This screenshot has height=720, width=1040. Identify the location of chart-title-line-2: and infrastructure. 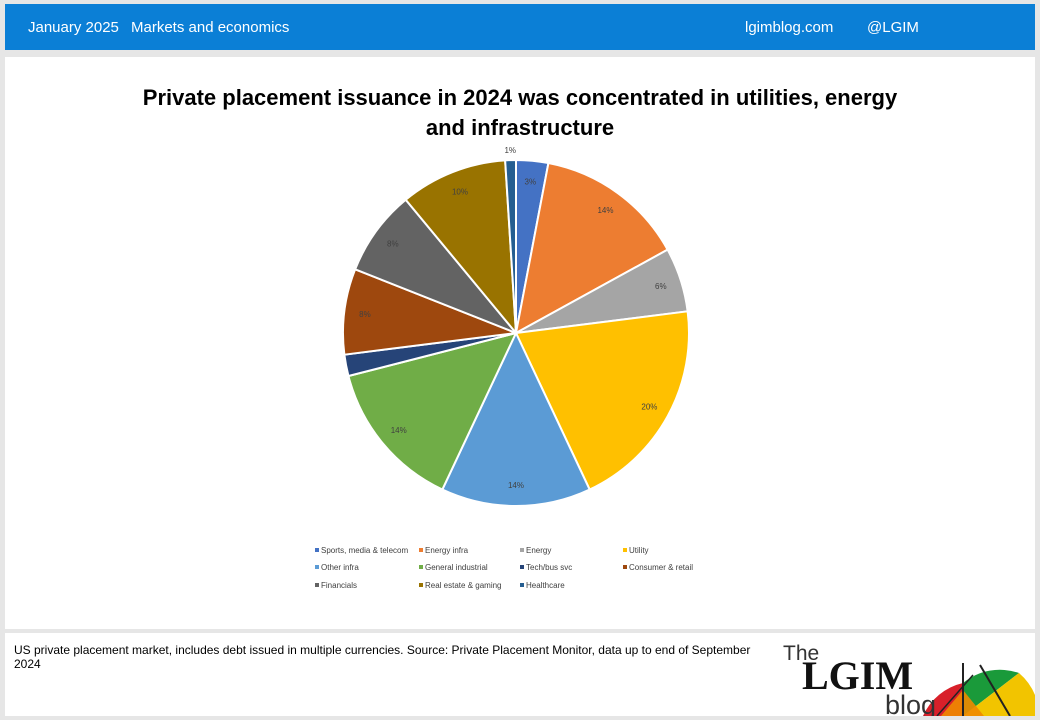
(520, 127).